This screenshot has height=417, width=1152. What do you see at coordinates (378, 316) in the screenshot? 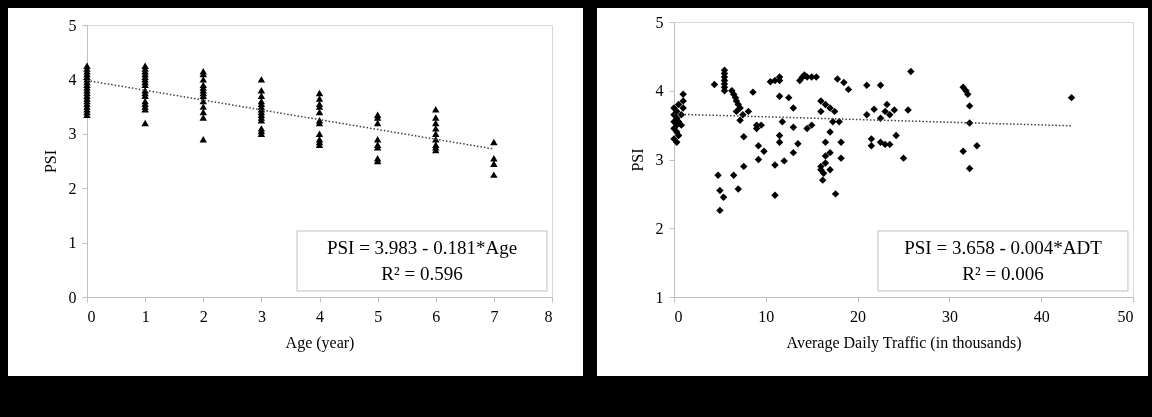
I see `x-tick-label: 5` at bounding box center [378, 316].